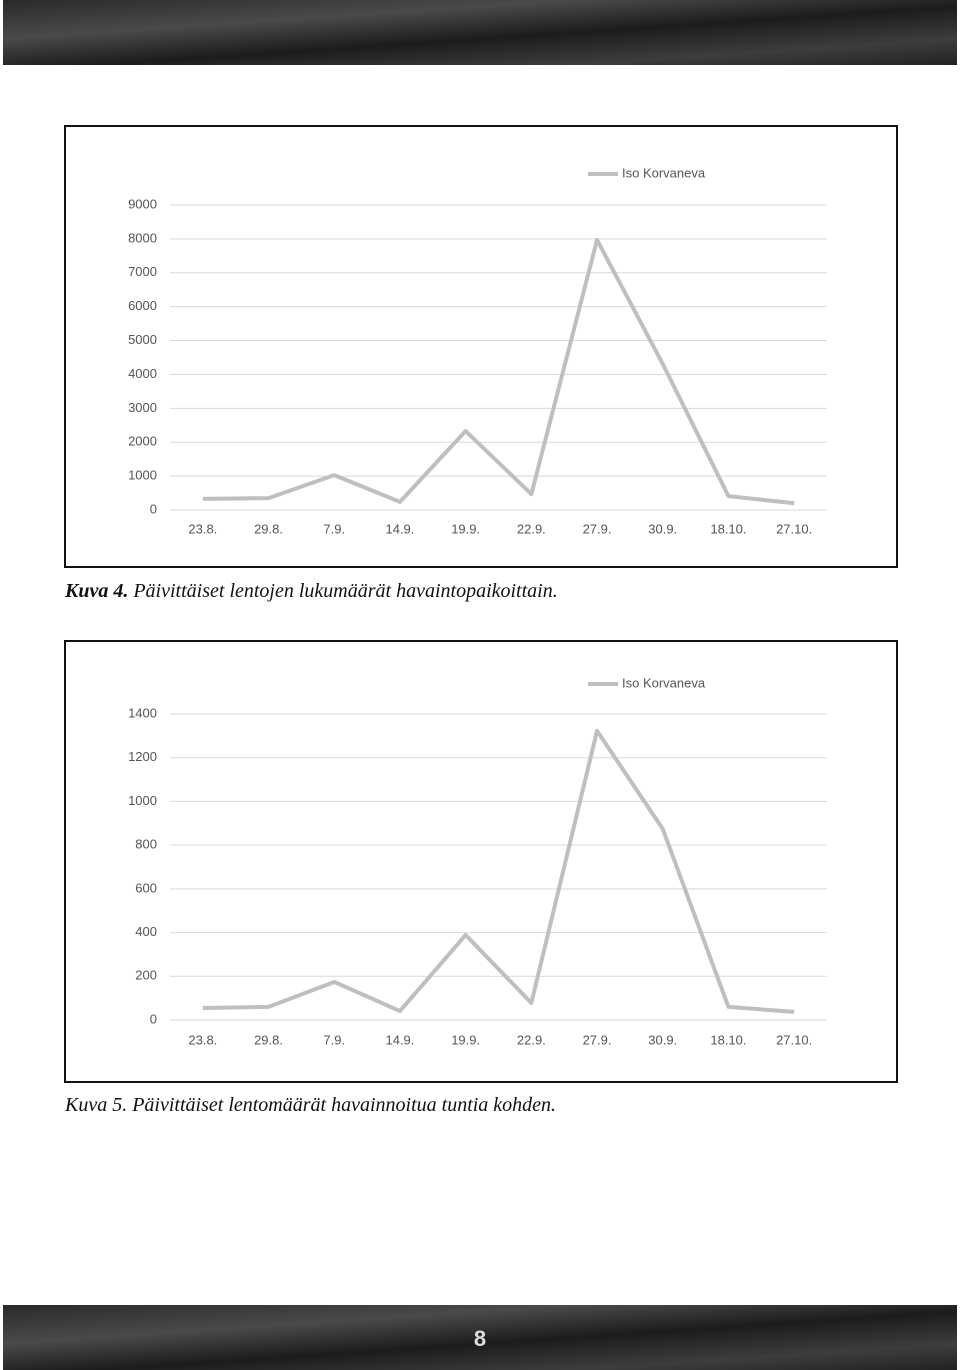 The height and width of the screenshot is (1370, 960). Describe the element at coordinates (142, 407) in the screenshot. I see `y-tick-label: 3000` at that location.